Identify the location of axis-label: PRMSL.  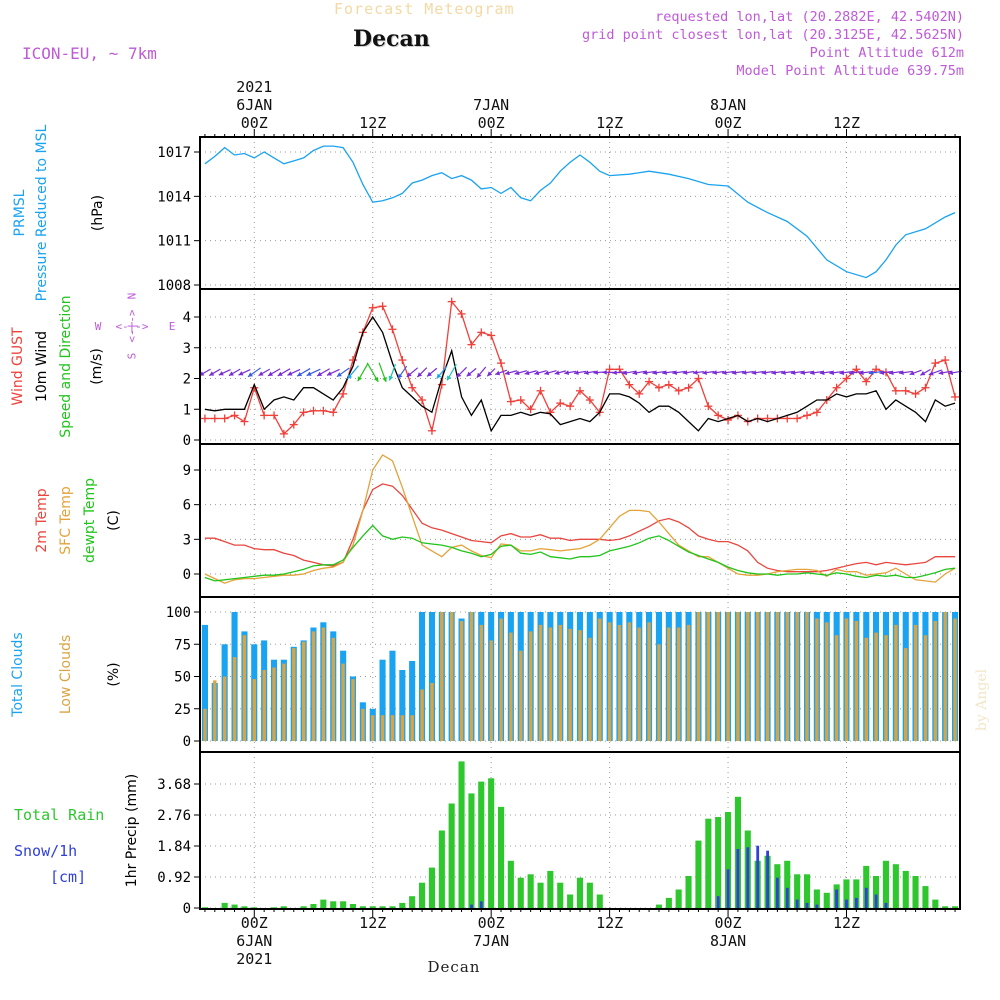
(20, 212).